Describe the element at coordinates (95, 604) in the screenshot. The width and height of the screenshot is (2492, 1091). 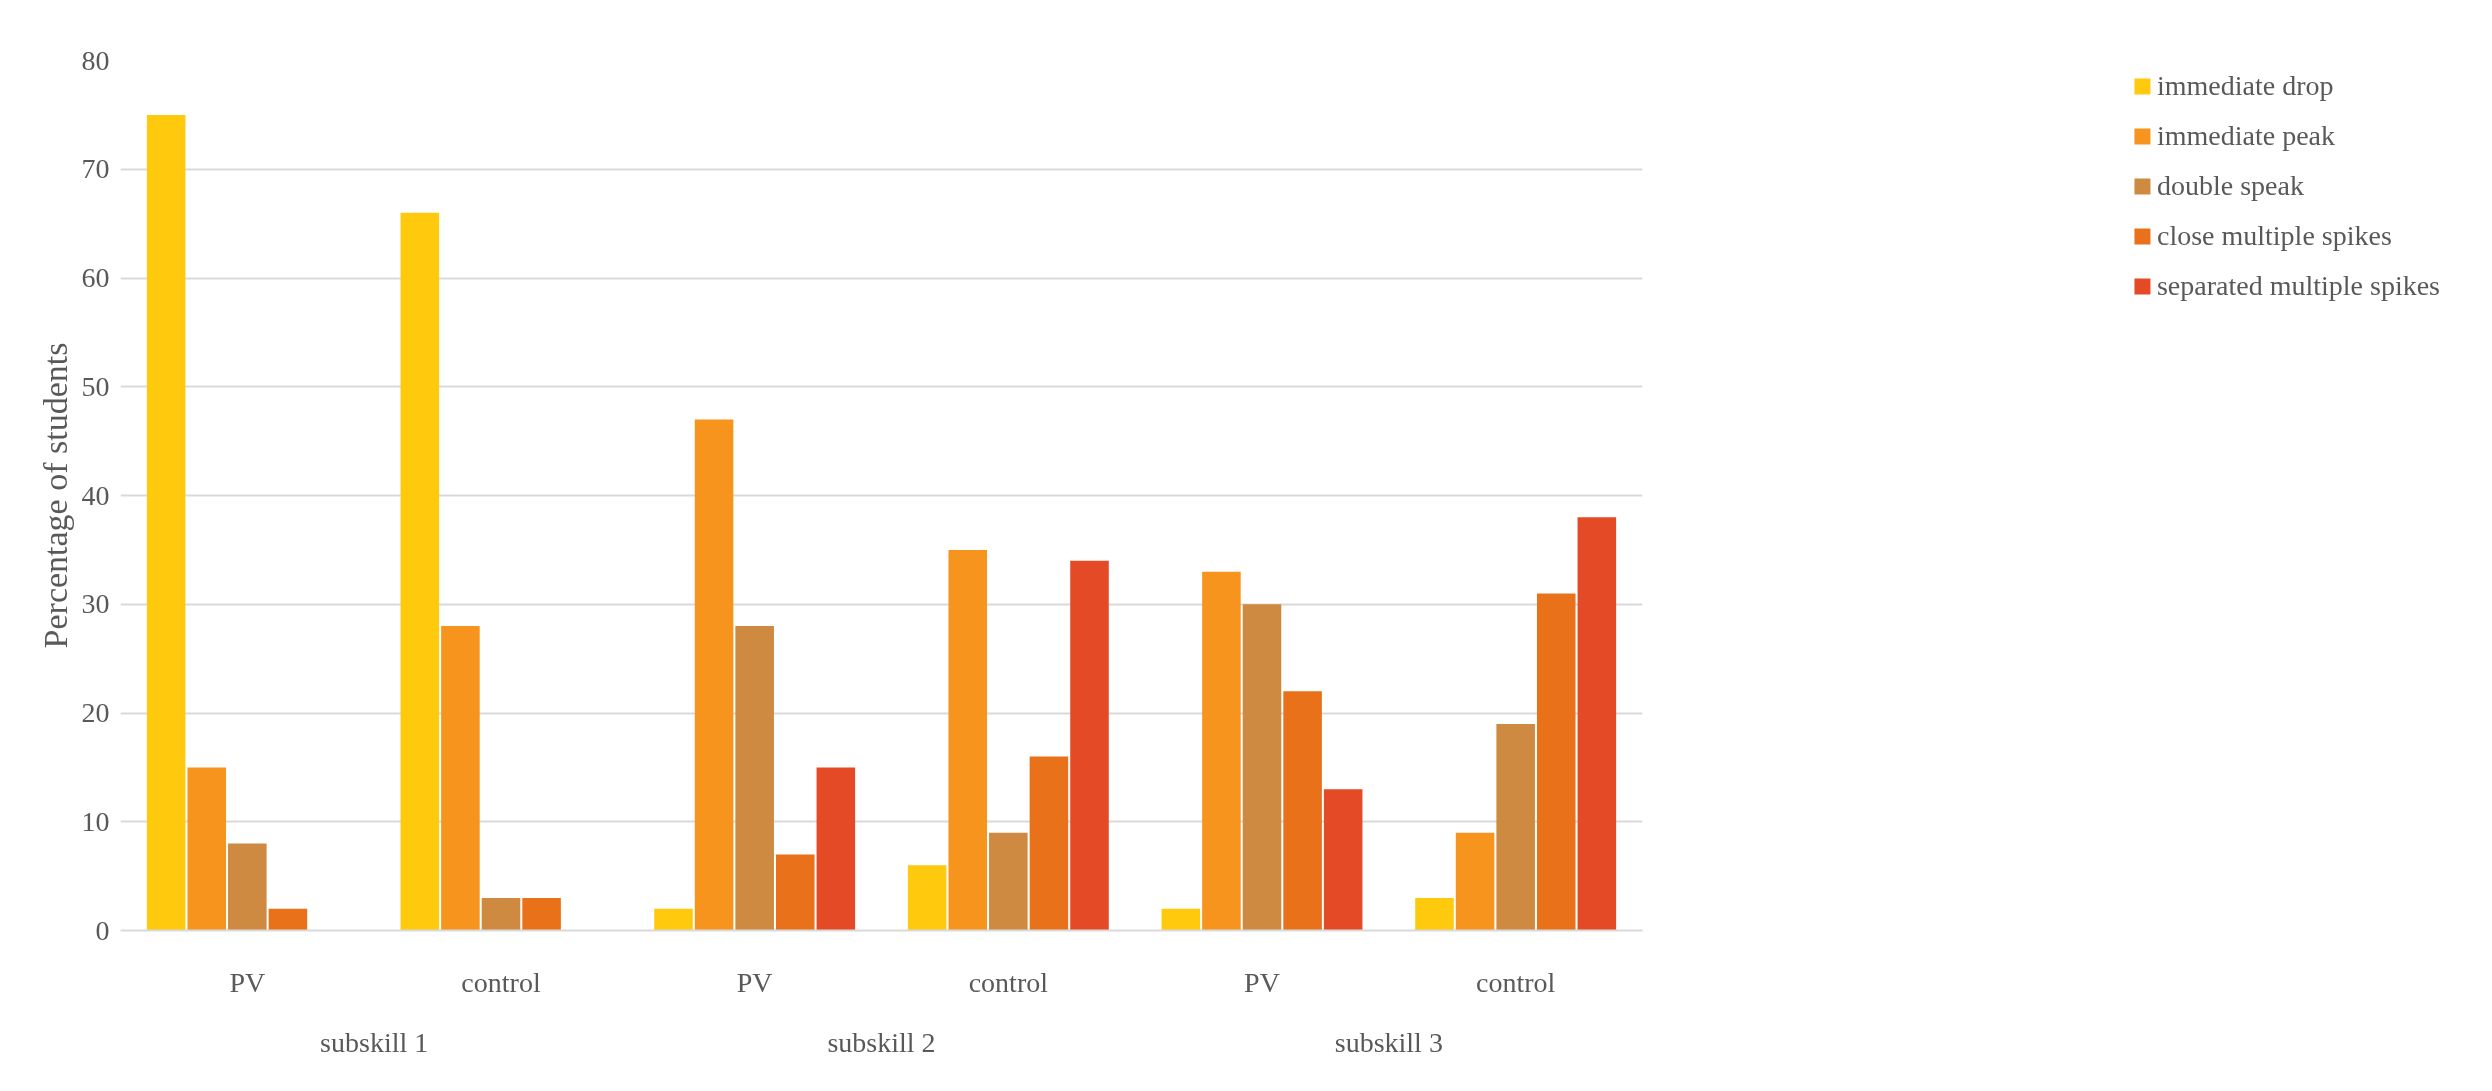
I see `y-tick-label: 30` at that location.